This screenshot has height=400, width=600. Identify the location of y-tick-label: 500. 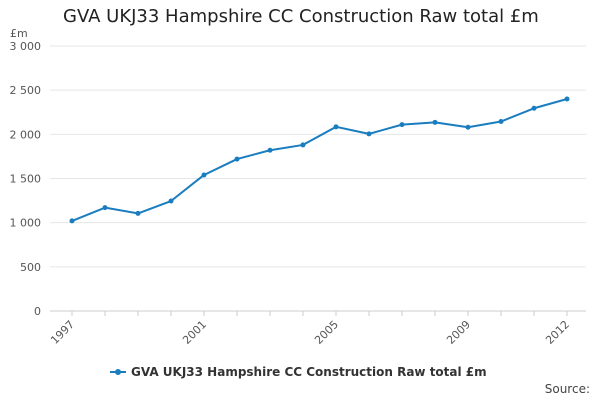
(30, 267).